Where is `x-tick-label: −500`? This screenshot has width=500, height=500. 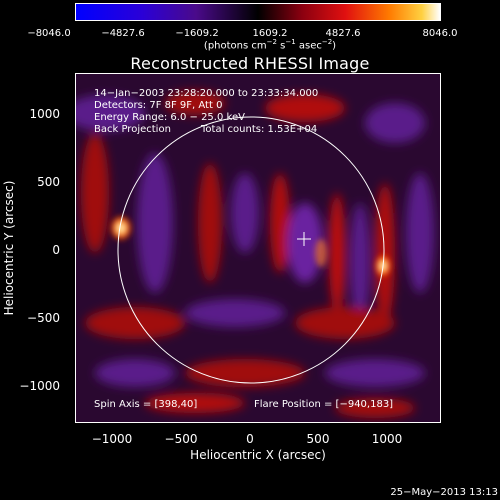 x-tick-label: −500 is located at coordinates (181, 439).